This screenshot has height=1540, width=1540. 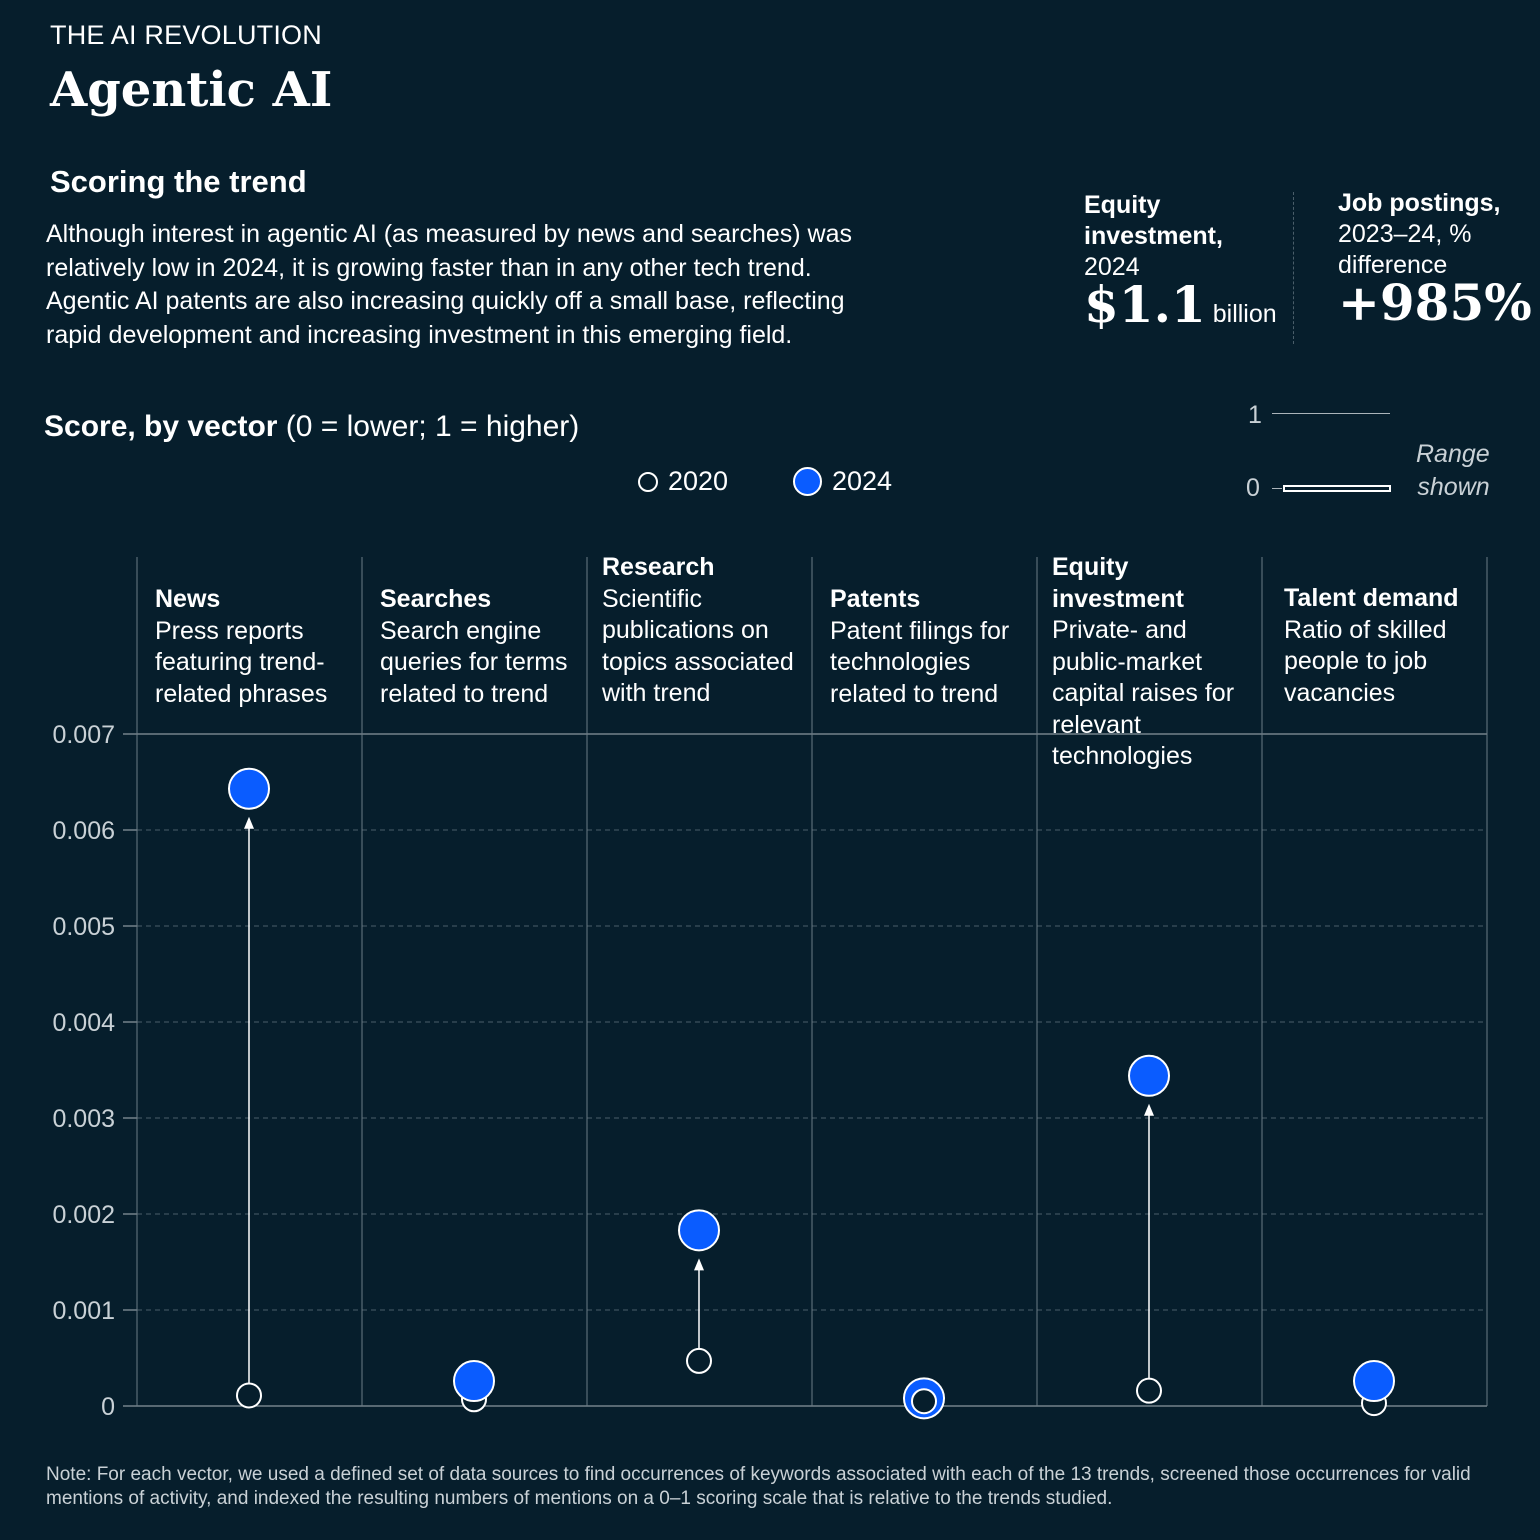 What do you see at coordinates (1331, 413) in the screenshot?
I see `range-scale-top` at bounding box center [1331, 413].